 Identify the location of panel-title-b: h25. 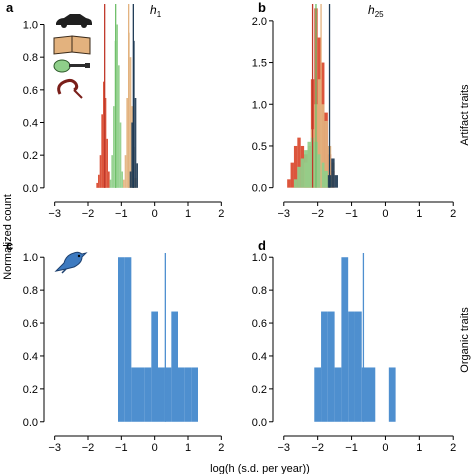
(376, 11).